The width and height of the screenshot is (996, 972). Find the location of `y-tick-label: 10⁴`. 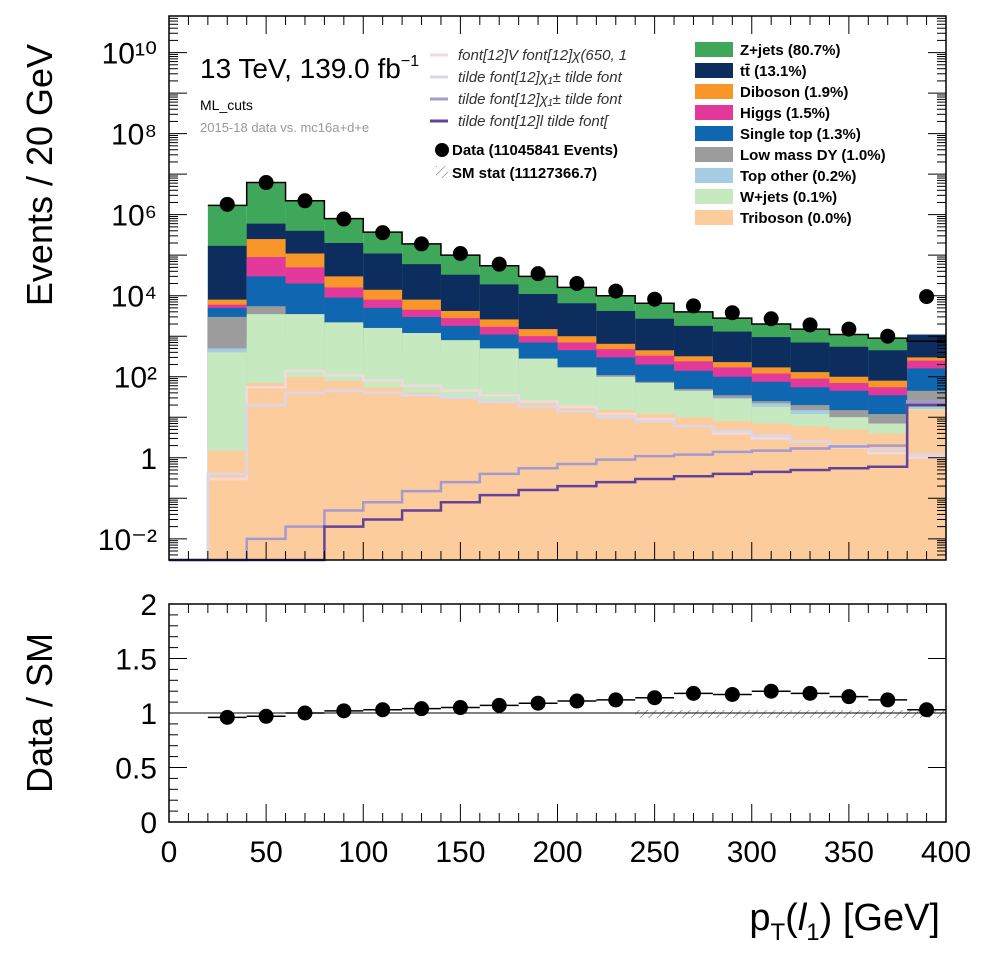

y-tick-label: 10⁴ is located at coordinates (134, 297).